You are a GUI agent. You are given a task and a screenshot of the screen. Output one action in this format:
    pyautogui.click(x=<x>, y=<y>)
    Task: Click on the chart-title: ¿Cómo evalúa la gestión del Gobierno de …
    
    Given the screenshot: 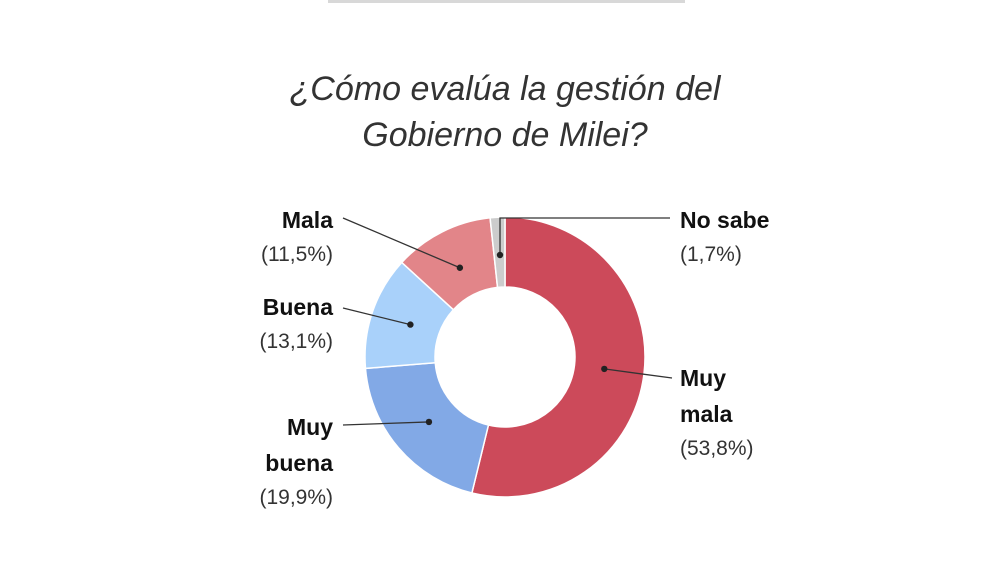 What is the action you would take?
    pyautogui.click(x=505, y=112)
    